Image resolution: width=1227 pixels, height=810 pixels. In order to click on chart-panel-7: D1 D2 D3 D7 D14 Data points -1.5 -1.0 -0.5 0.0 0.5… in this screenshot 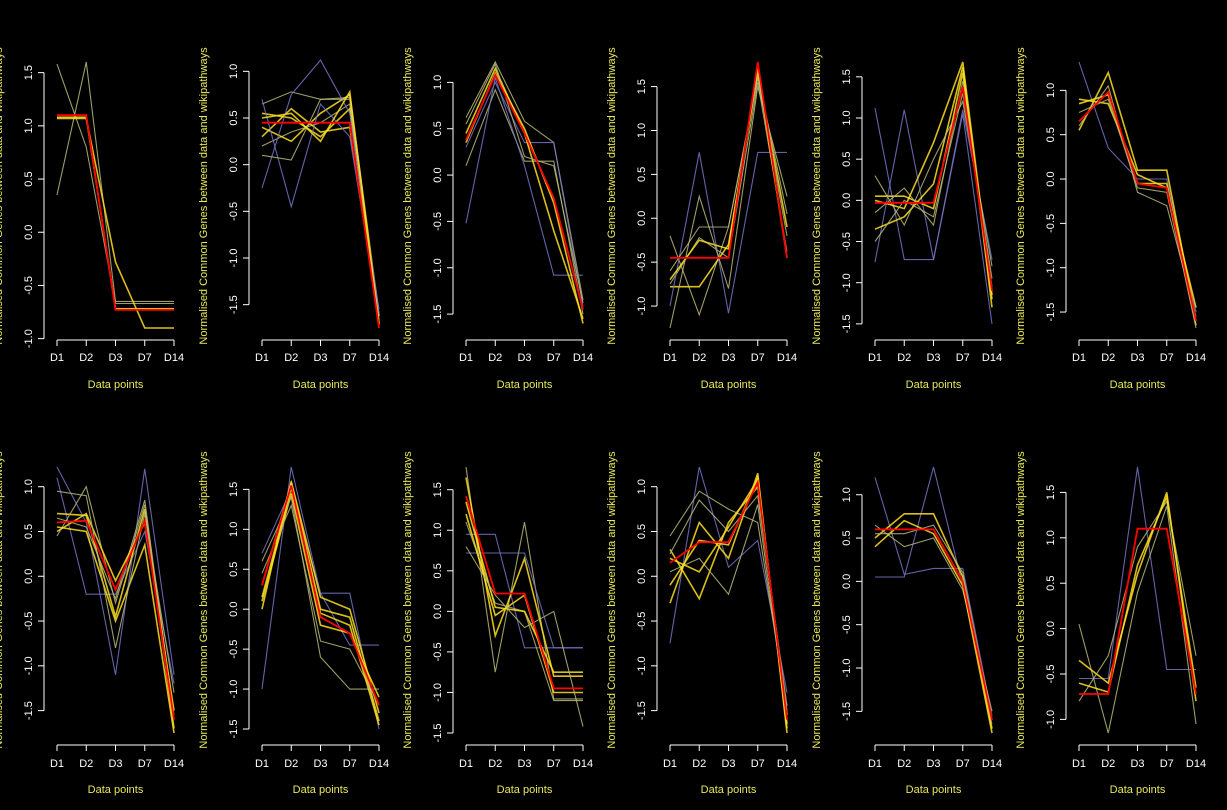, I will do `click(92, 623)`.